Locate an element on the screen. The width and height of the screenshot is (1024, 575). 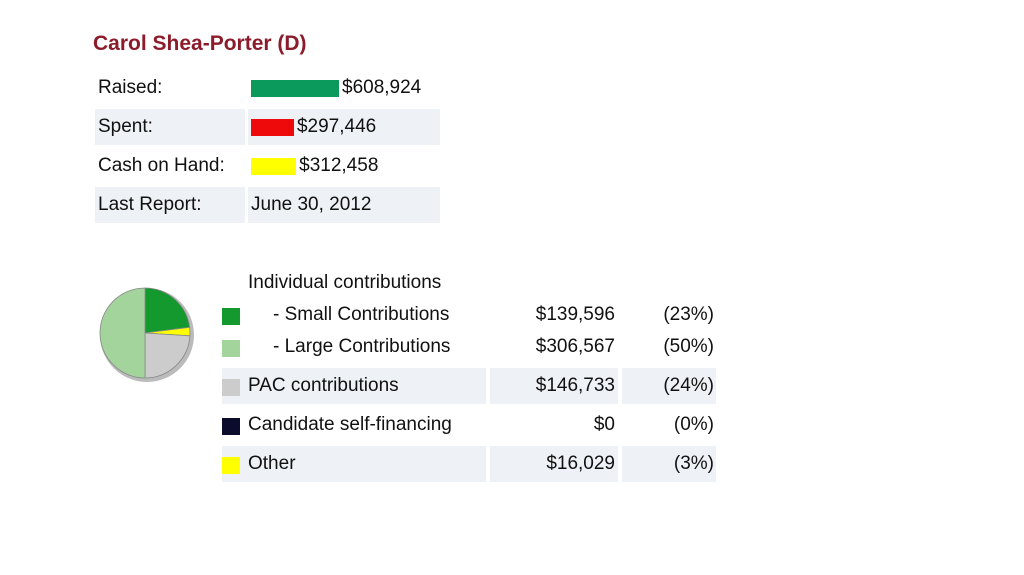
pie-chart is located at coordinates (146, 334).